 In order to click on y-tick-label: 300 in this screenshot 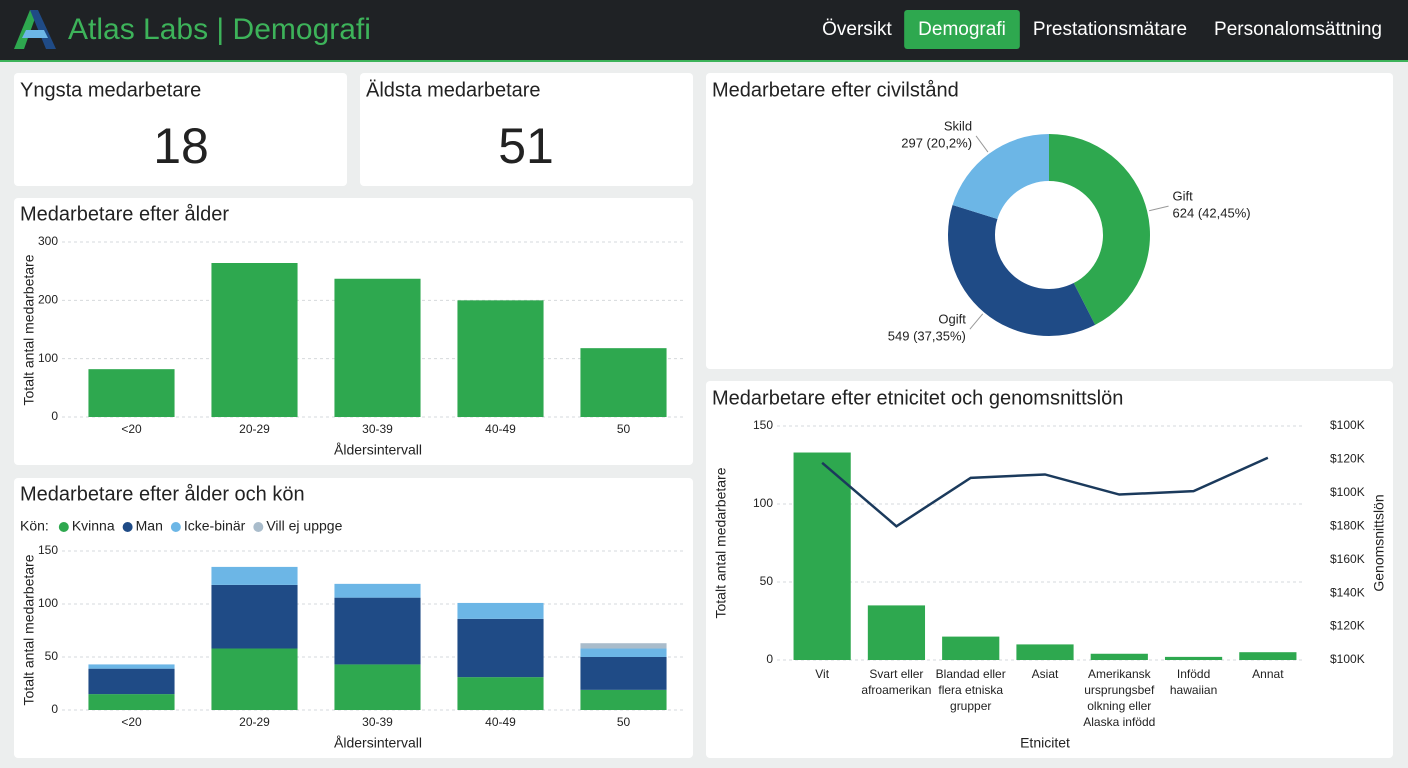, I will do `click(48, 241)`.